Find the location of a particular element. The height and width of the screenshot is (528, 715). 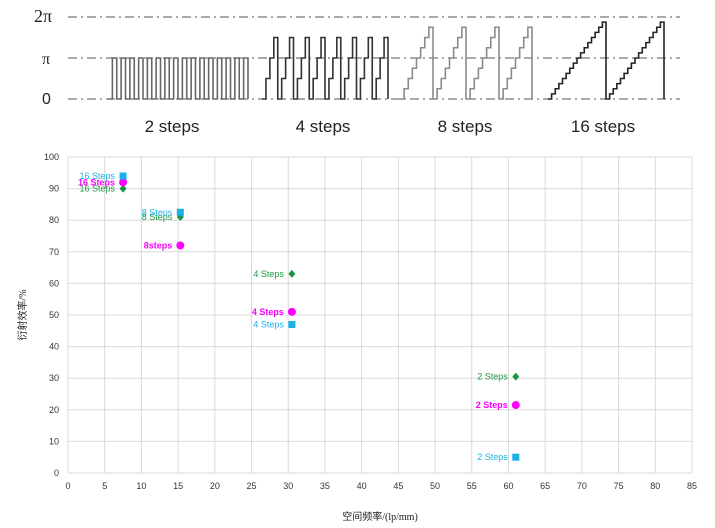

x-tick-label: 30 is located at coordinates (288, 486).